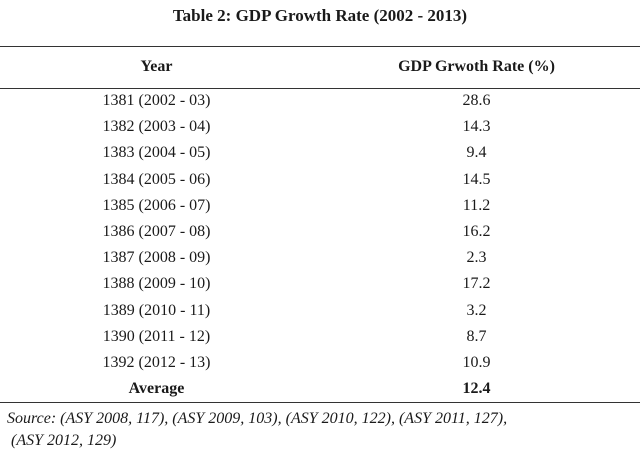  I want to click on year-cell: 1389 (2010 - 11), so click(156, 310).